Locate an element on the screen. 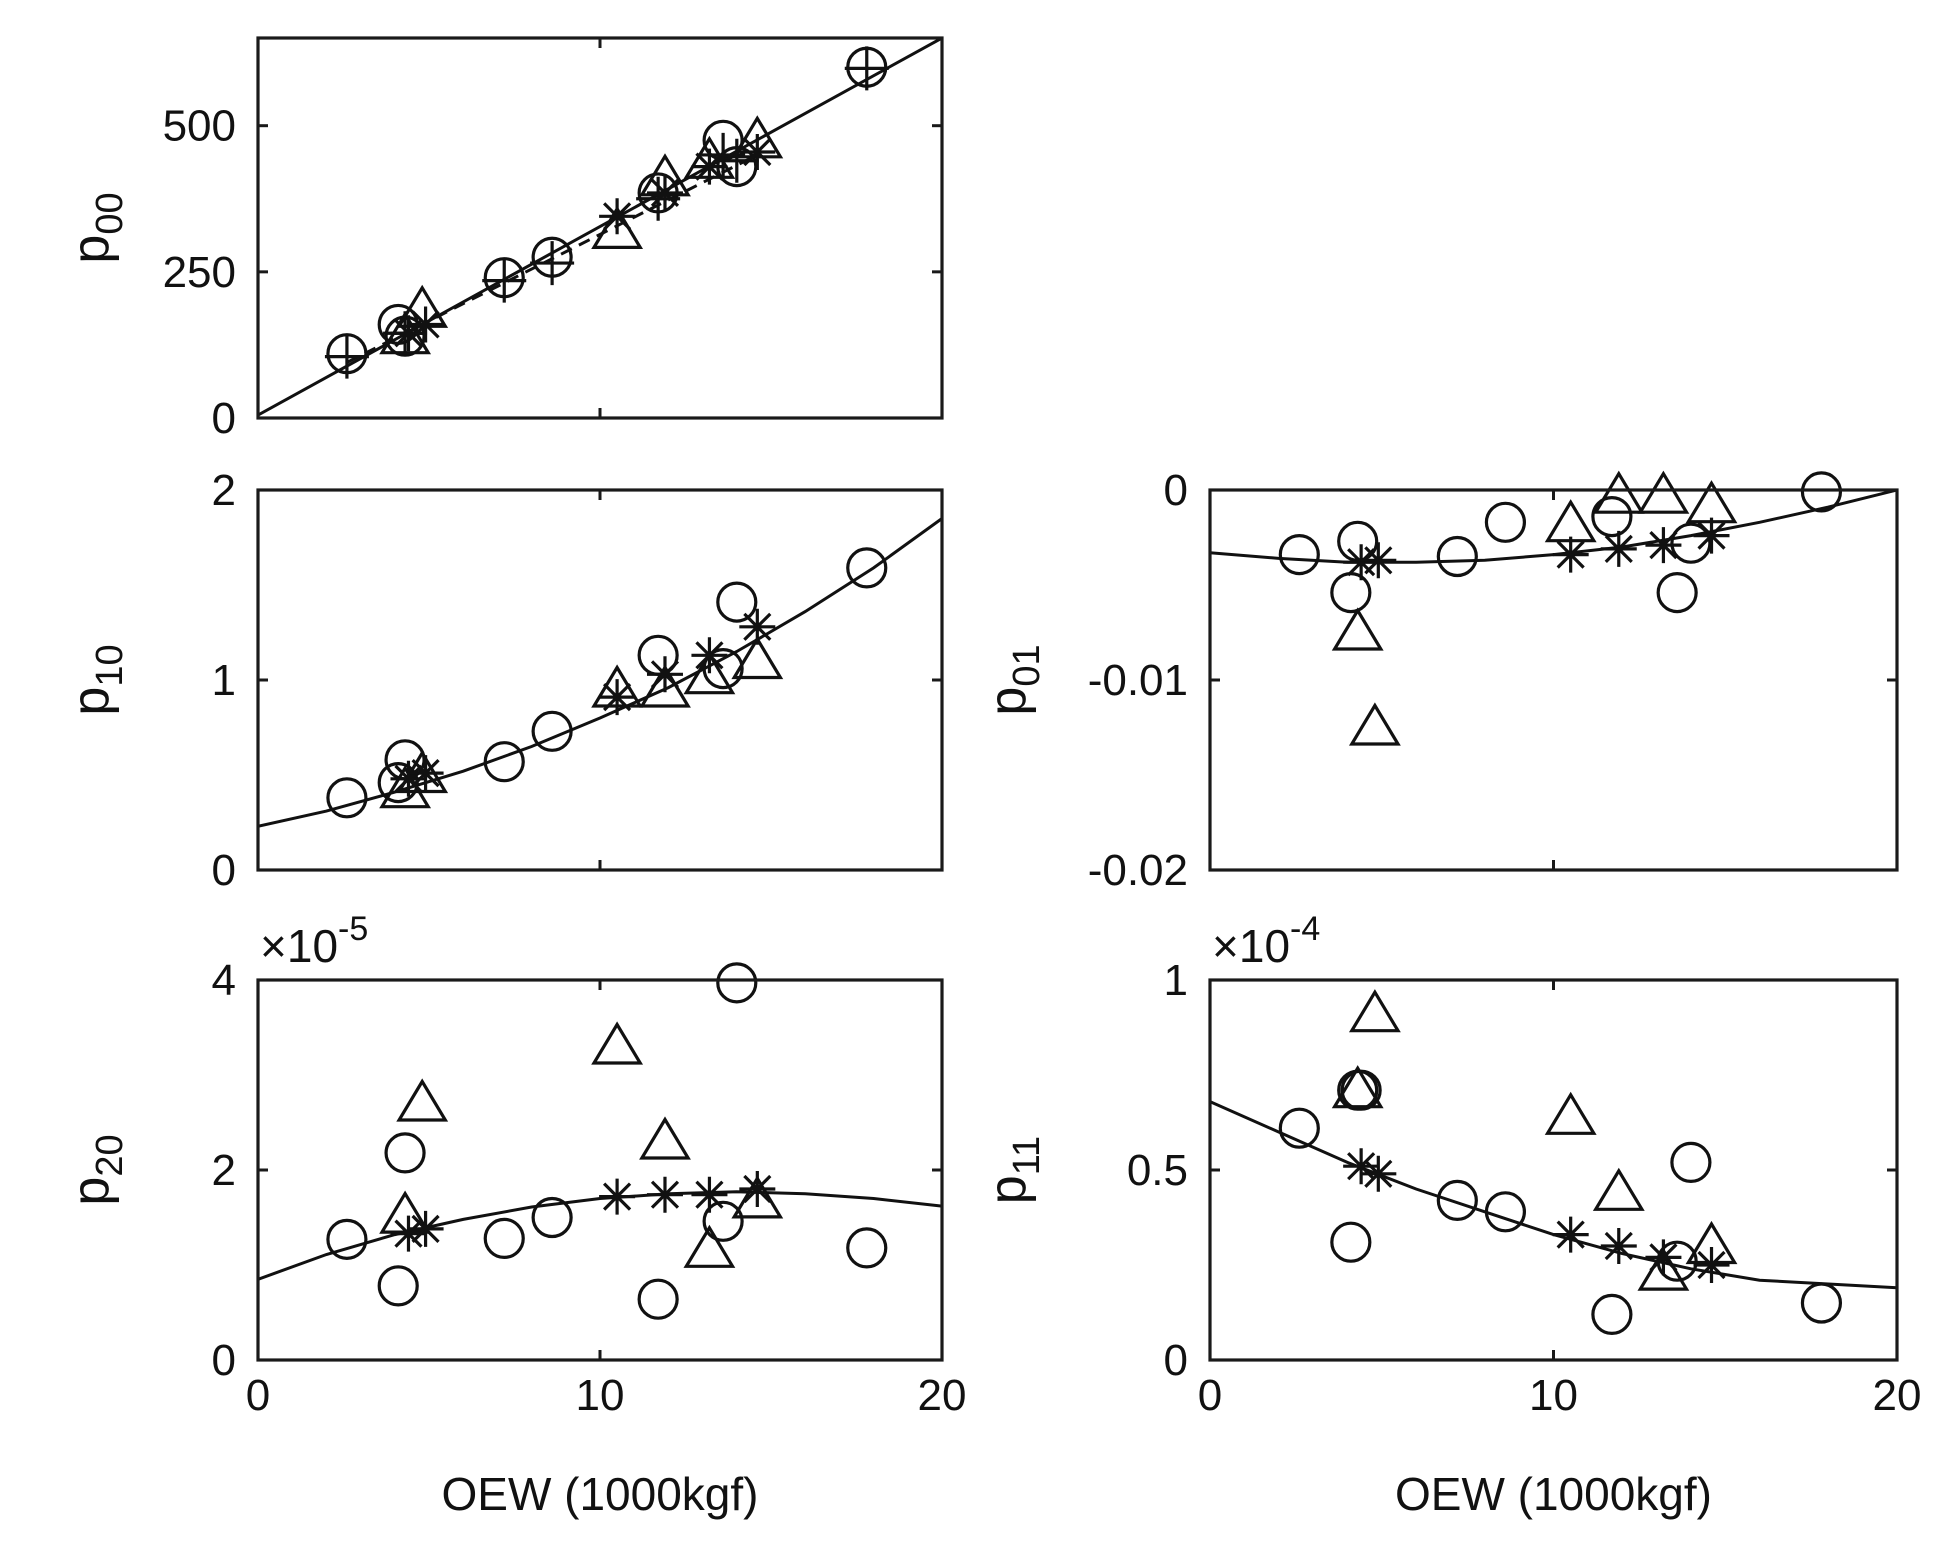  y-label-subscript: 11 is located at coordinates (1027, 1155).